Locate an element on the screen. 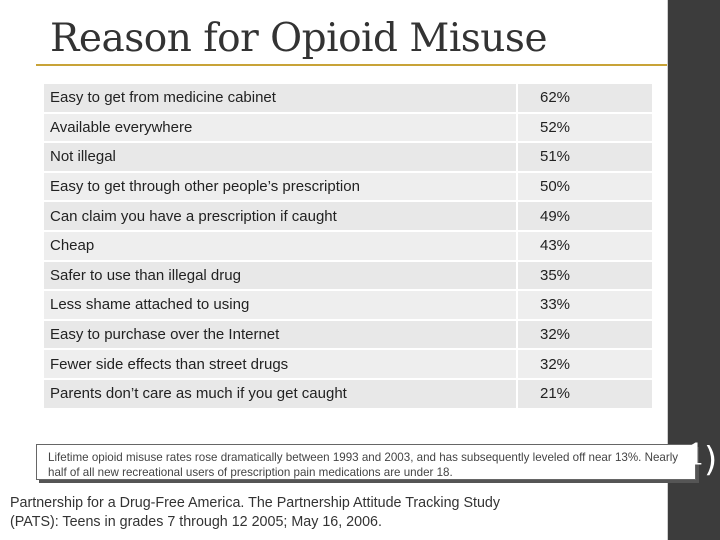 The image size is (720, 540). table-row: Safer to use than illegal drug 35% is located at coordinates (348, 275).